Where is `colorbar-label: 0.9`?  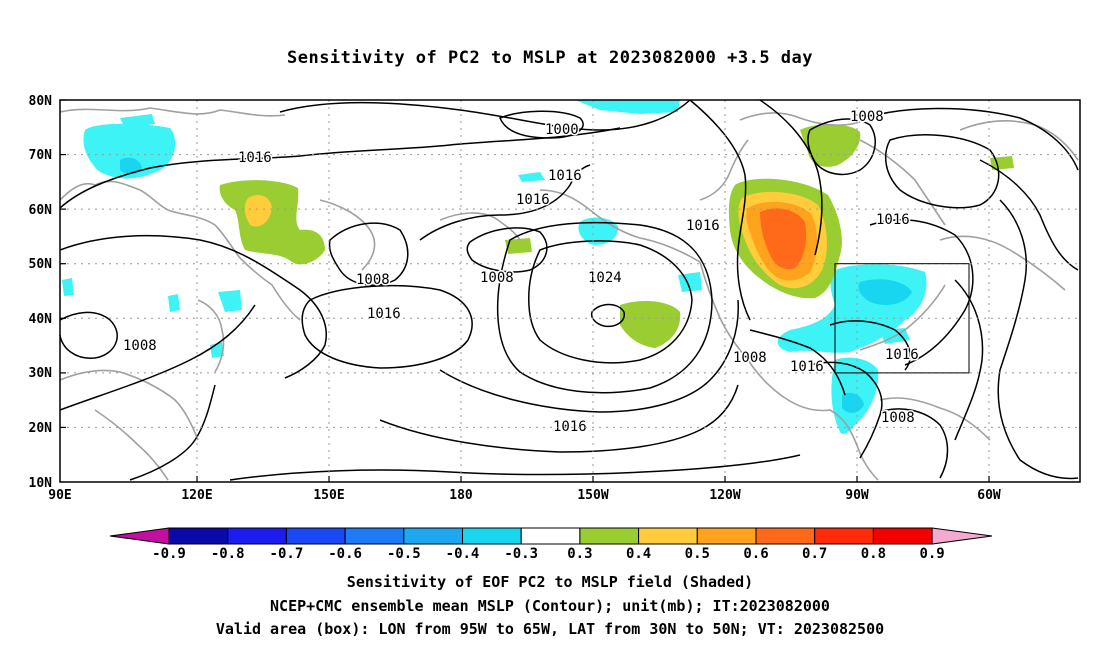 colorbar-label: 0.9 is located at coordinates (931, 554).